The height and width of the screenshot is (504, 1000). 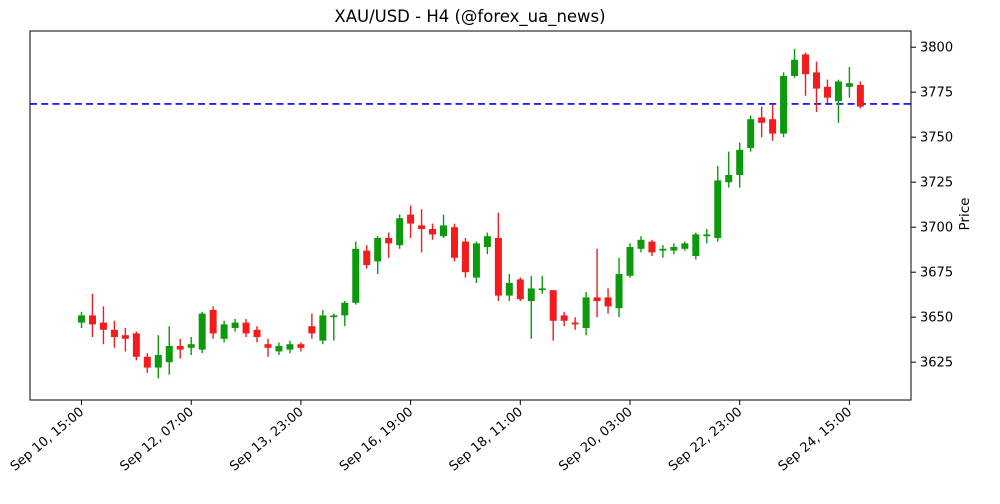 I want to click on x-tick-label-group: Sep 18, 11:00, so click(x=486, y=440).